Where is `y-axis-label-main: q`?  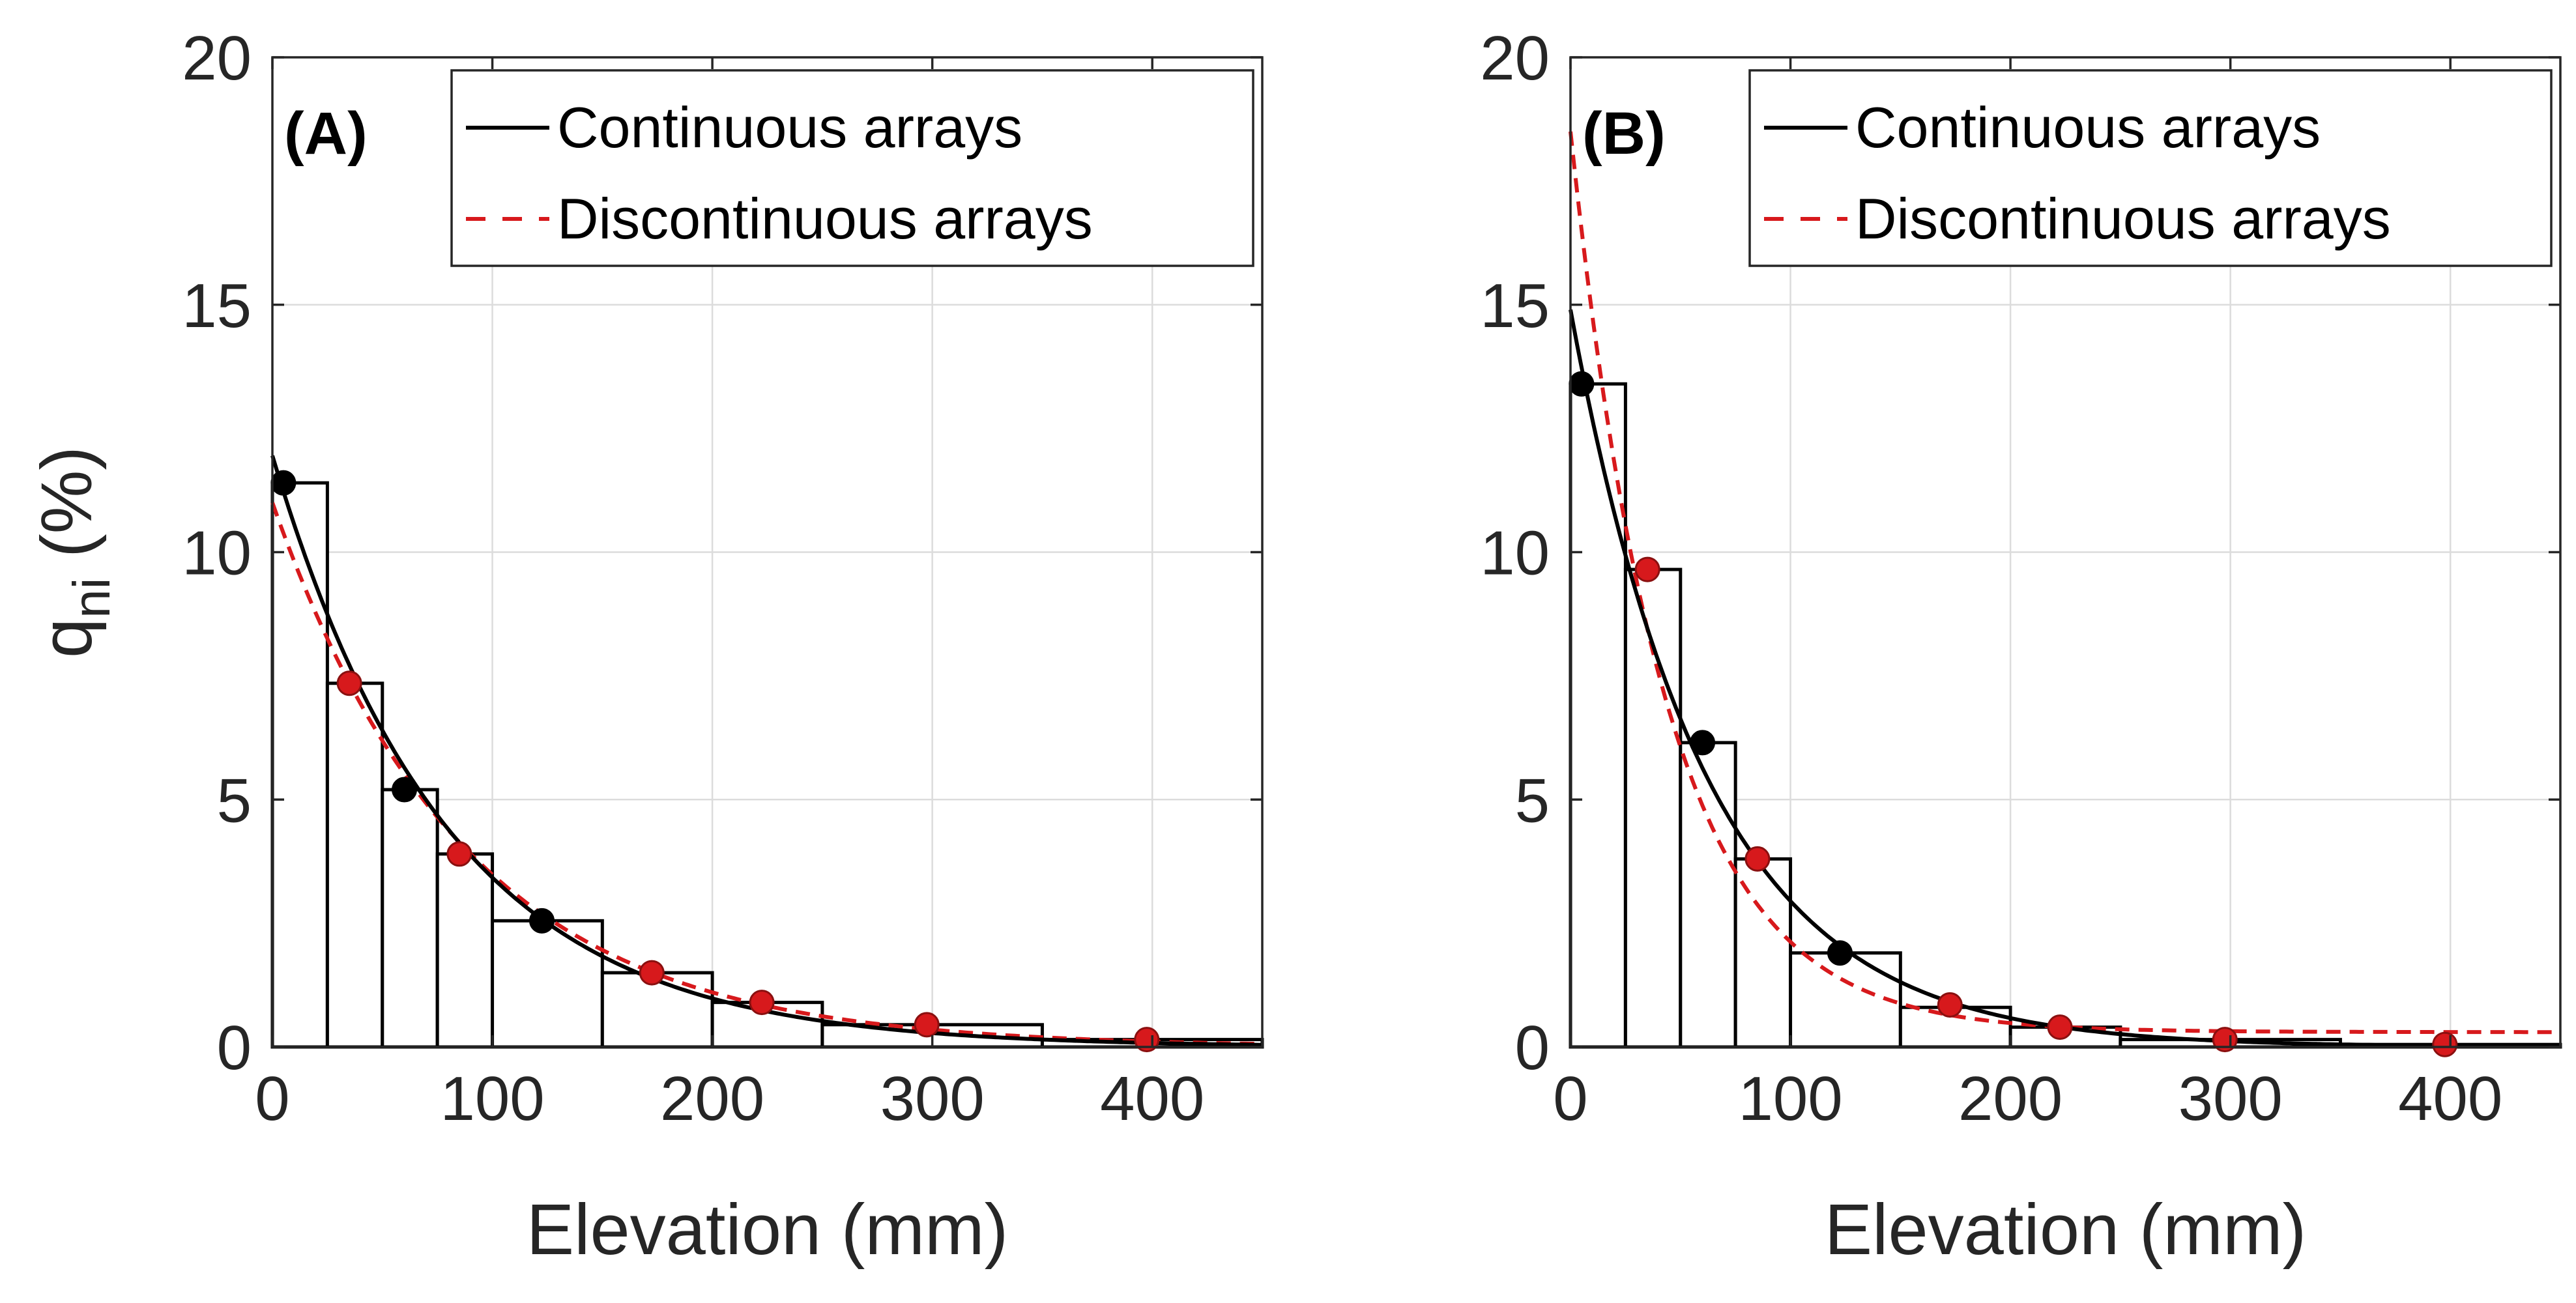
y-axis-label-main: q is located at coordinates (67, 638).